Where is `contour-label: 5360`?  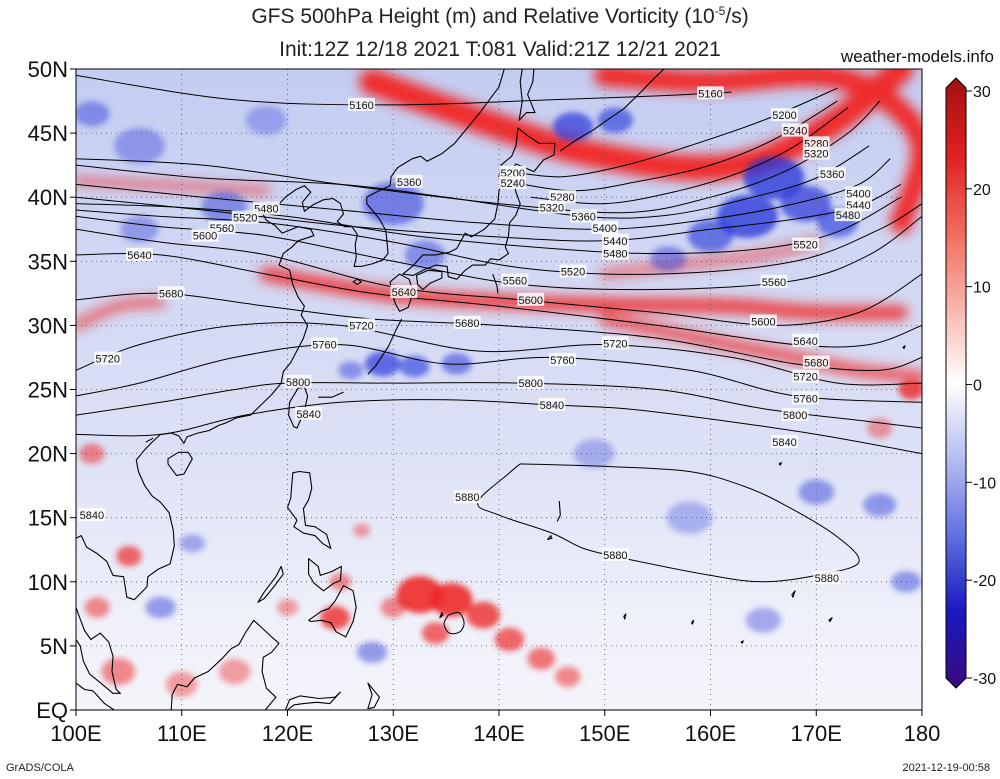
contour-label: 5360 is located at coordinates (409, 183).